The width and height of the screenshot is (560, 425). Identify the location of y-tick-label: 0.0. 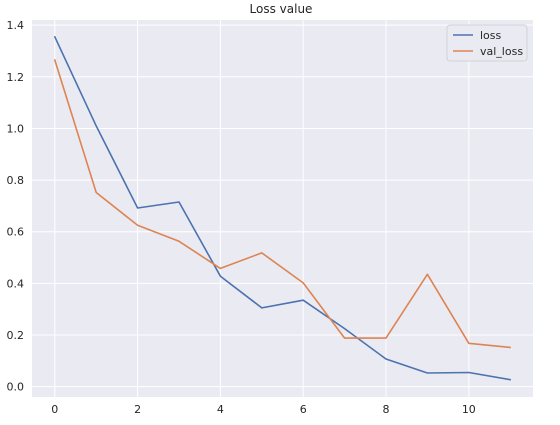
(16, 387).